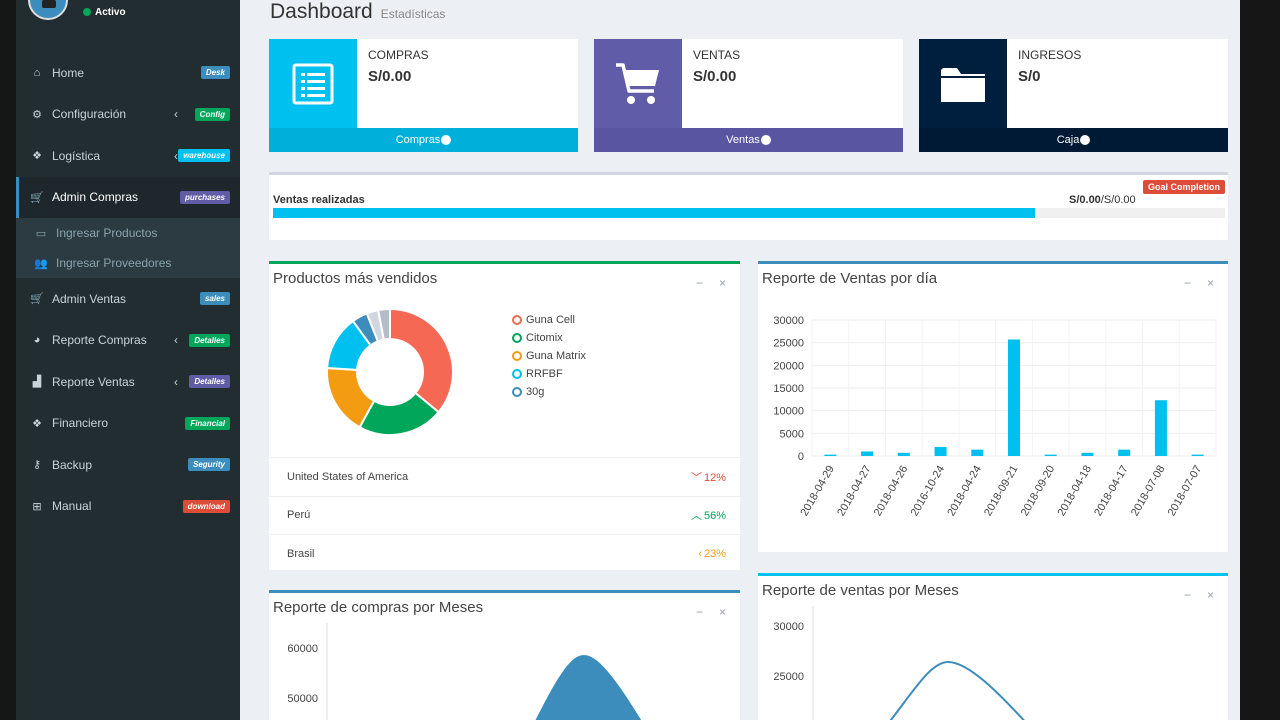 The image size is (1280, 720). I want to click on circle-outline-icon, so click(517, 338).